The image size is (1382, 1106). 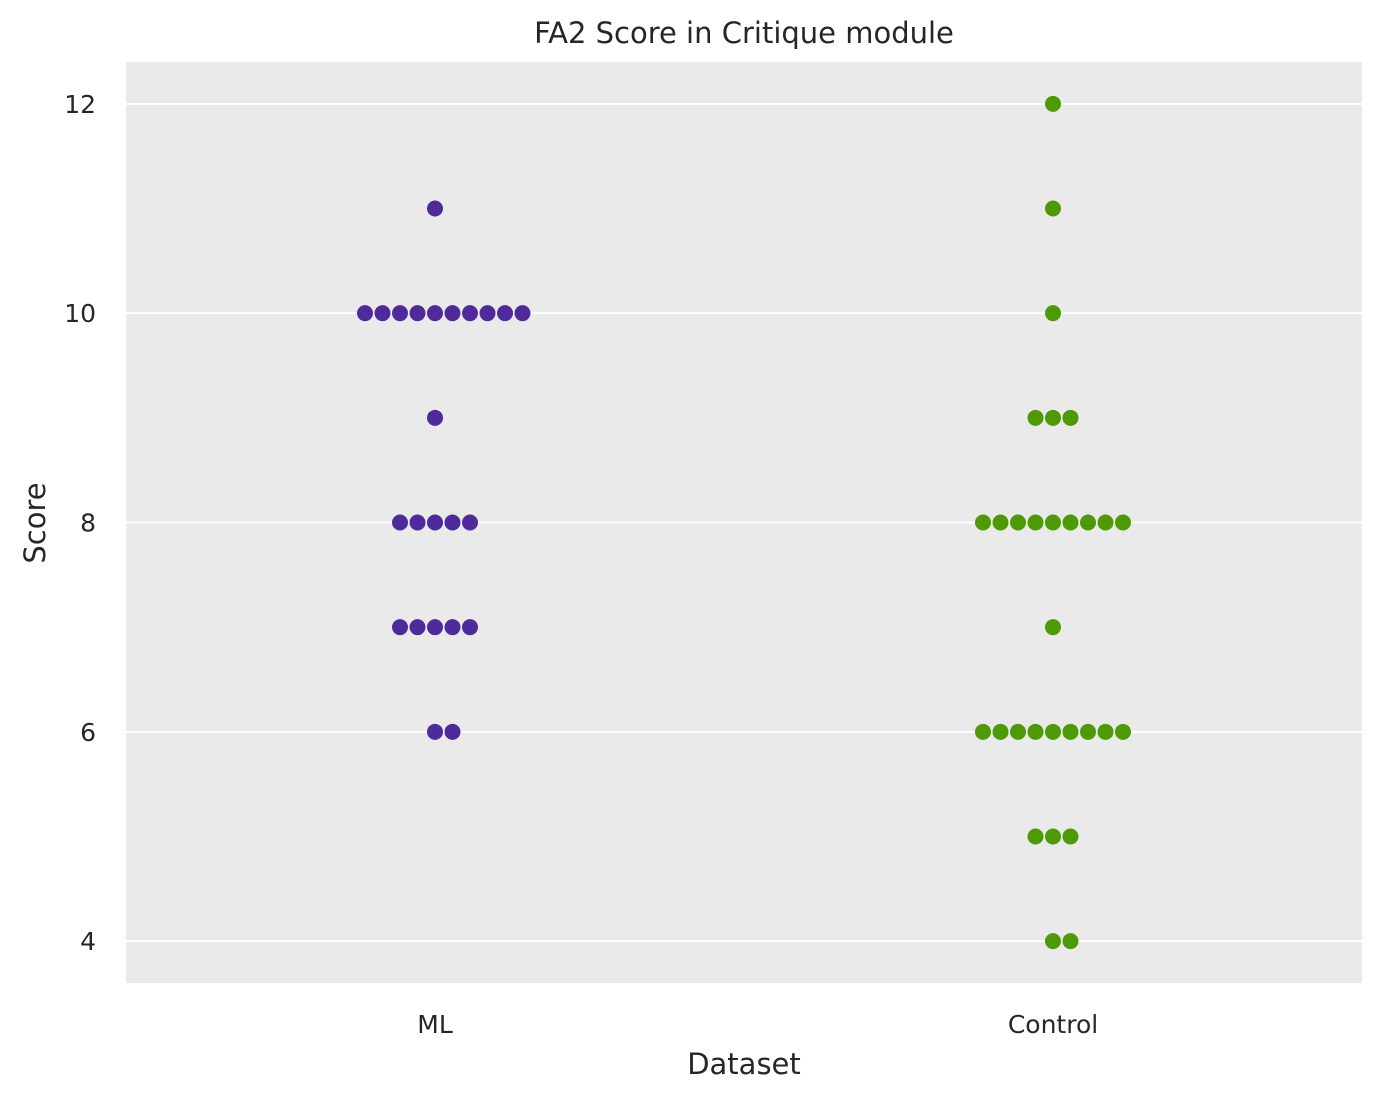 What do you see at coordinates (88, 523) in the screenshot?
I see `y-tick-label: 8` at bounding box center [88, 523].